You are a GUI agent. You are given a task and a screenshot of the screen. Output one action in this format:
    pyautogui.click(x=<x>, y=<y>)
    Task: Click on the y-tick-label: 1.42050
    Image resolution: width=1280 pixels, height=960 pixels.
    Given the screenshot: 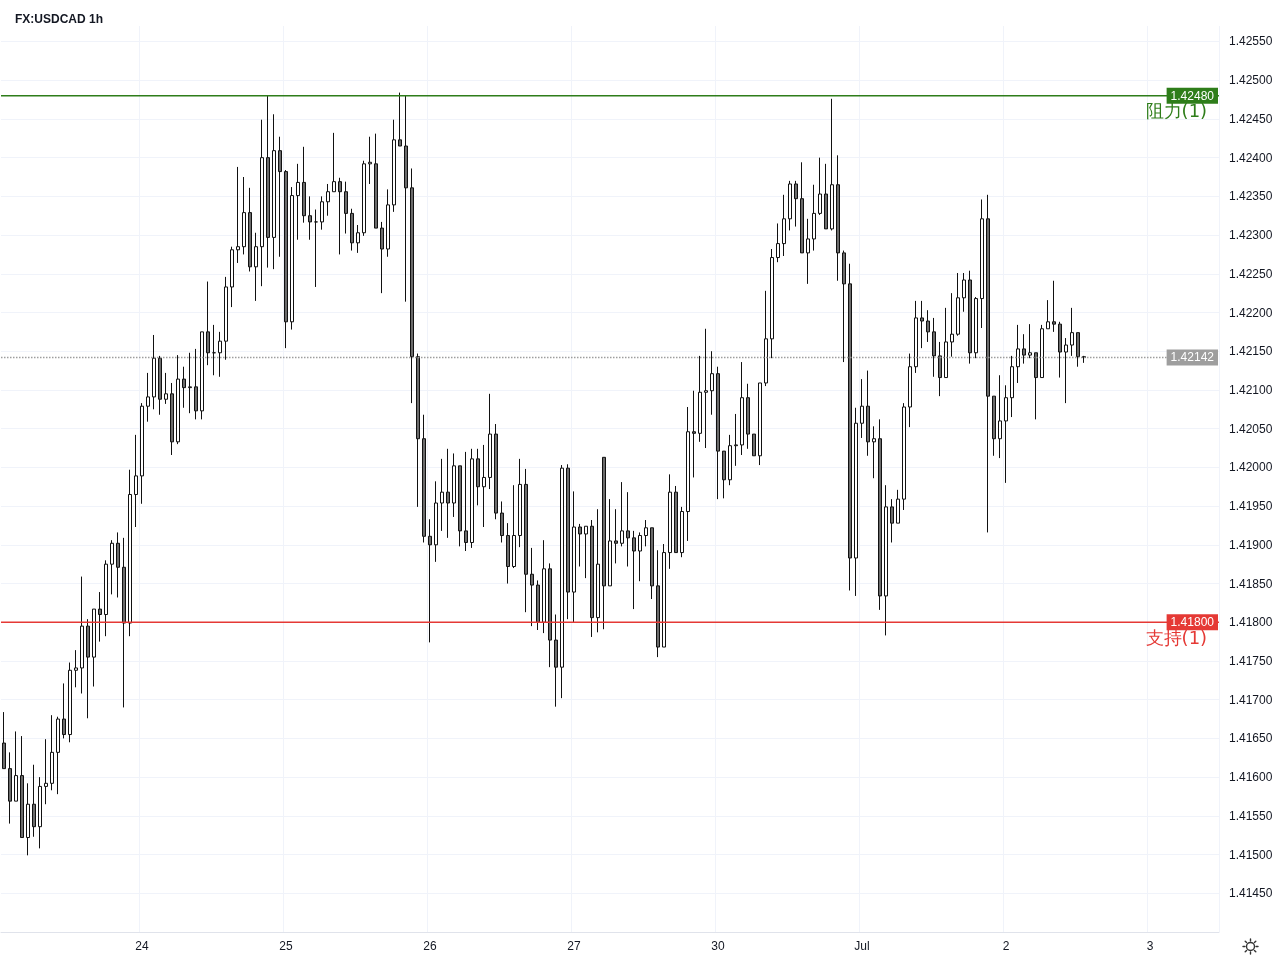 What is the action you would take?
    pyautogui.click(x=1251, y=428)
    